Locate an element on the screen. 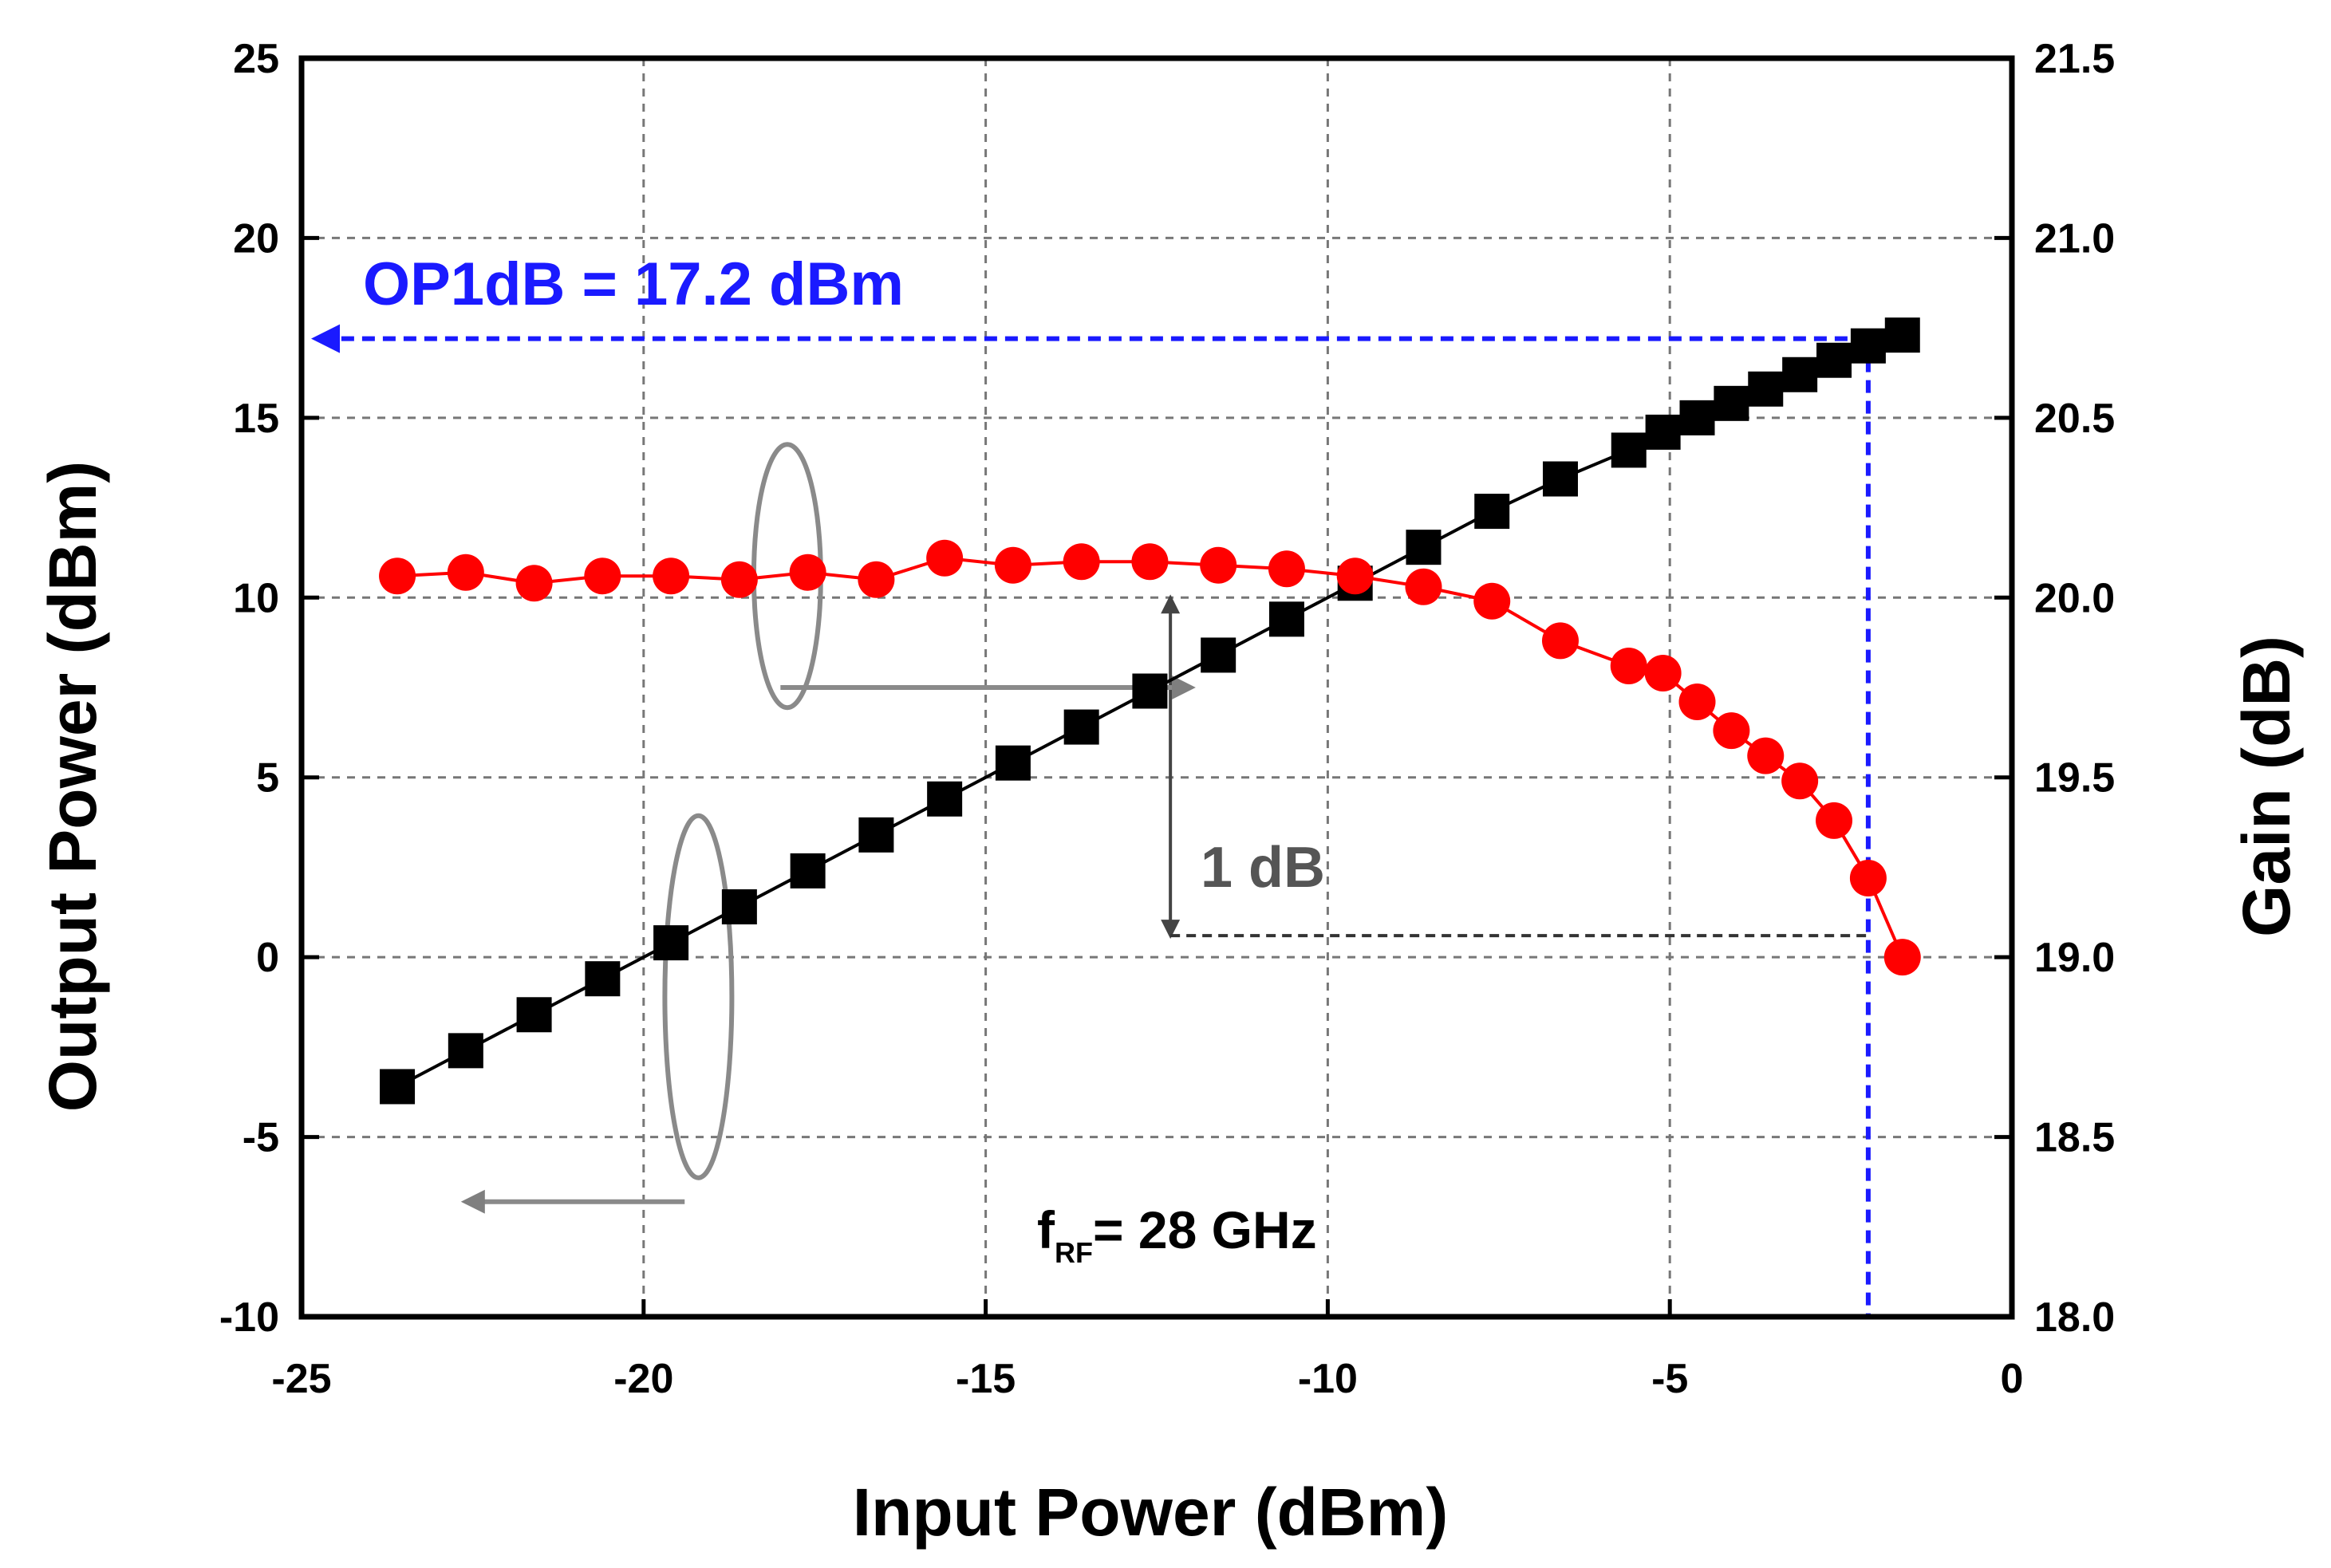 This screenshot has height=1568, width=2331. y-tick-label: -10 is located at coordinates (249, 1317).